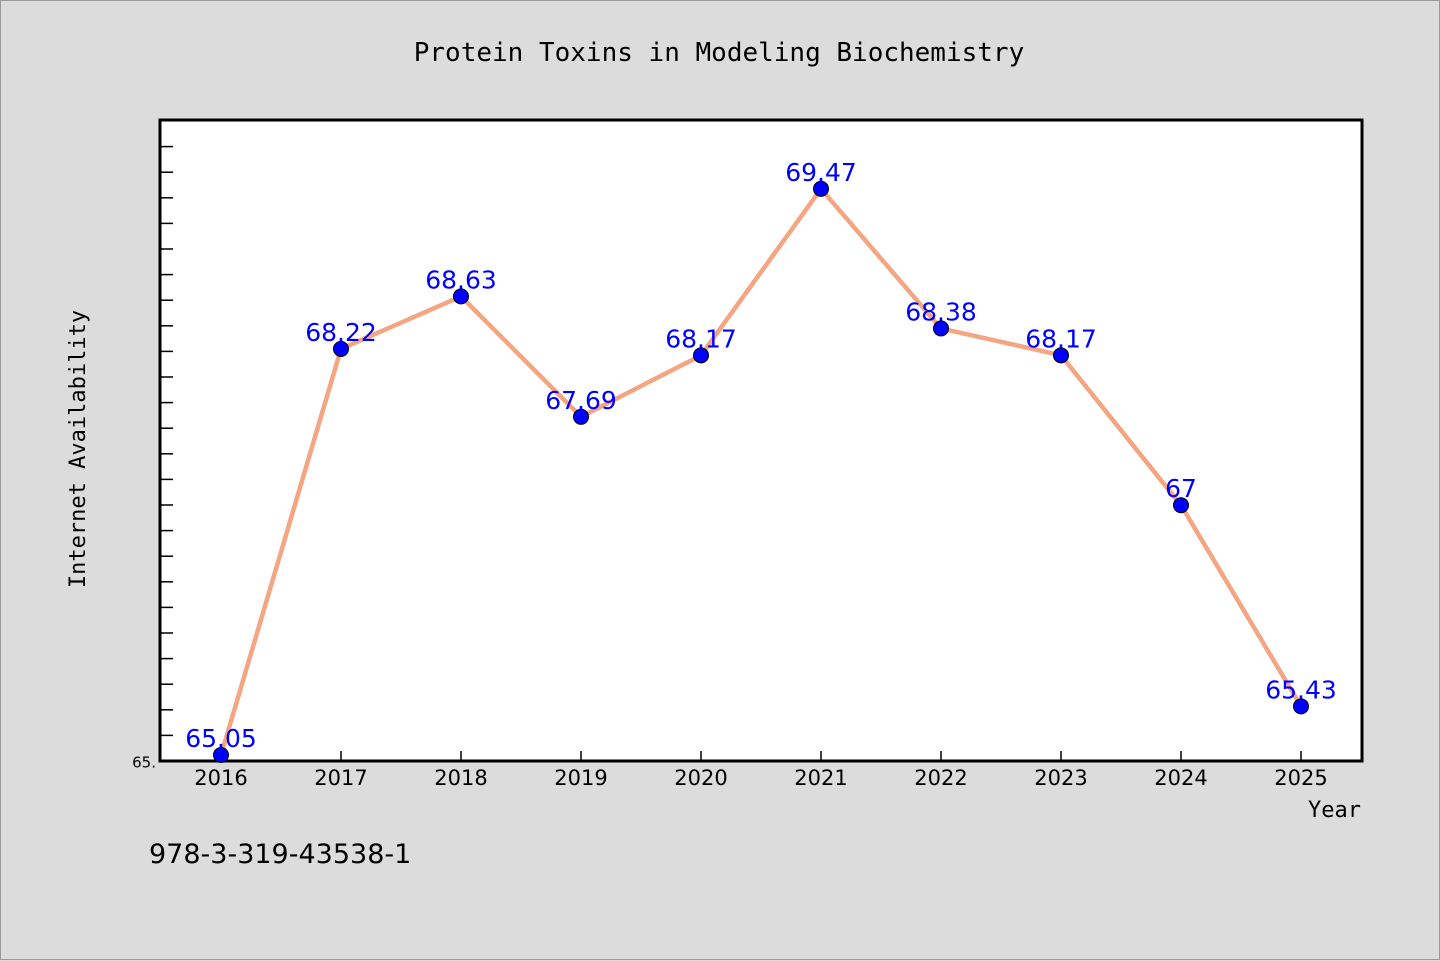 This screenshot has width=1440, height=961. What do you see at coordinates (700, 778) in the screenshot?
I see `x-tick-label: 2020` at bounding box center [700, 778].